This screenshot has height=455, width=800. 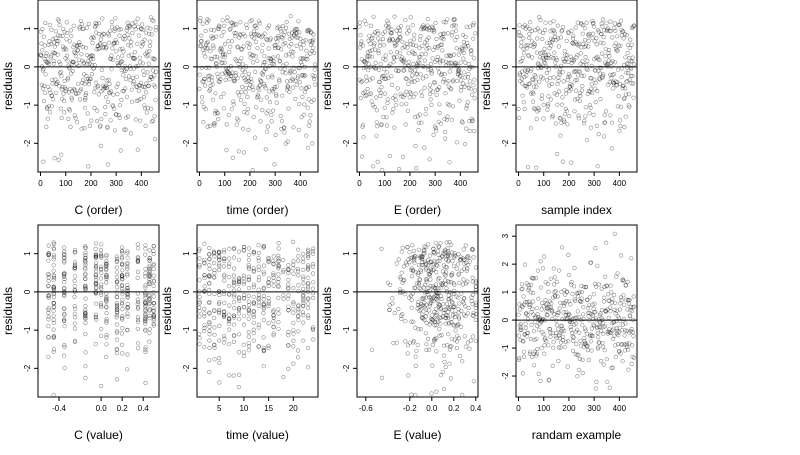 I want to click on points-group, so click(x=98, y=92).